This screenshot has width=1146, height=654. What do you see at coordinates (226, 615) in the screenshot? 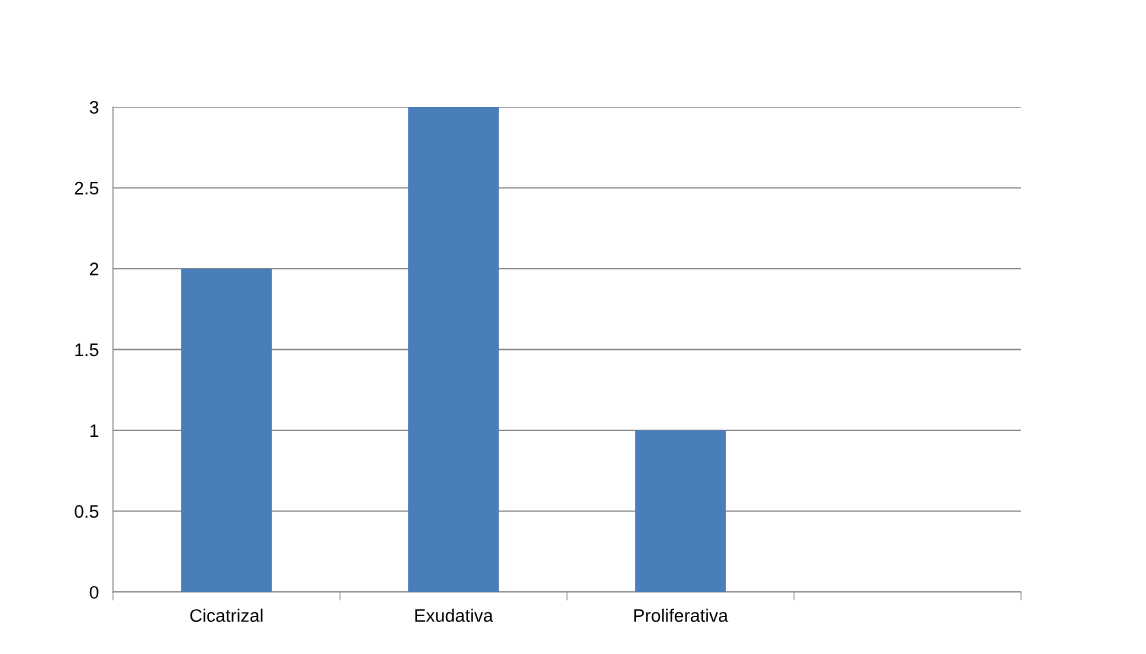
I see `x-tick-label: Cicatrizal` at bounding box center [226, 615].